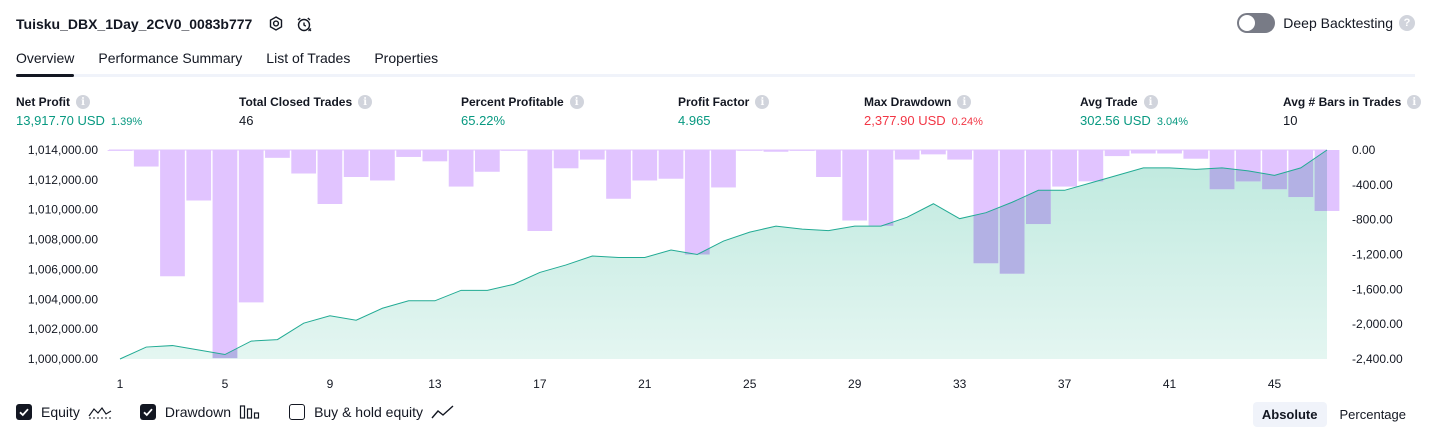 The image size is (1431, 438). Describe the element at coordinates (1372, 220) in the screenshot. I see `right-axis-tick: -800.00` at that location.